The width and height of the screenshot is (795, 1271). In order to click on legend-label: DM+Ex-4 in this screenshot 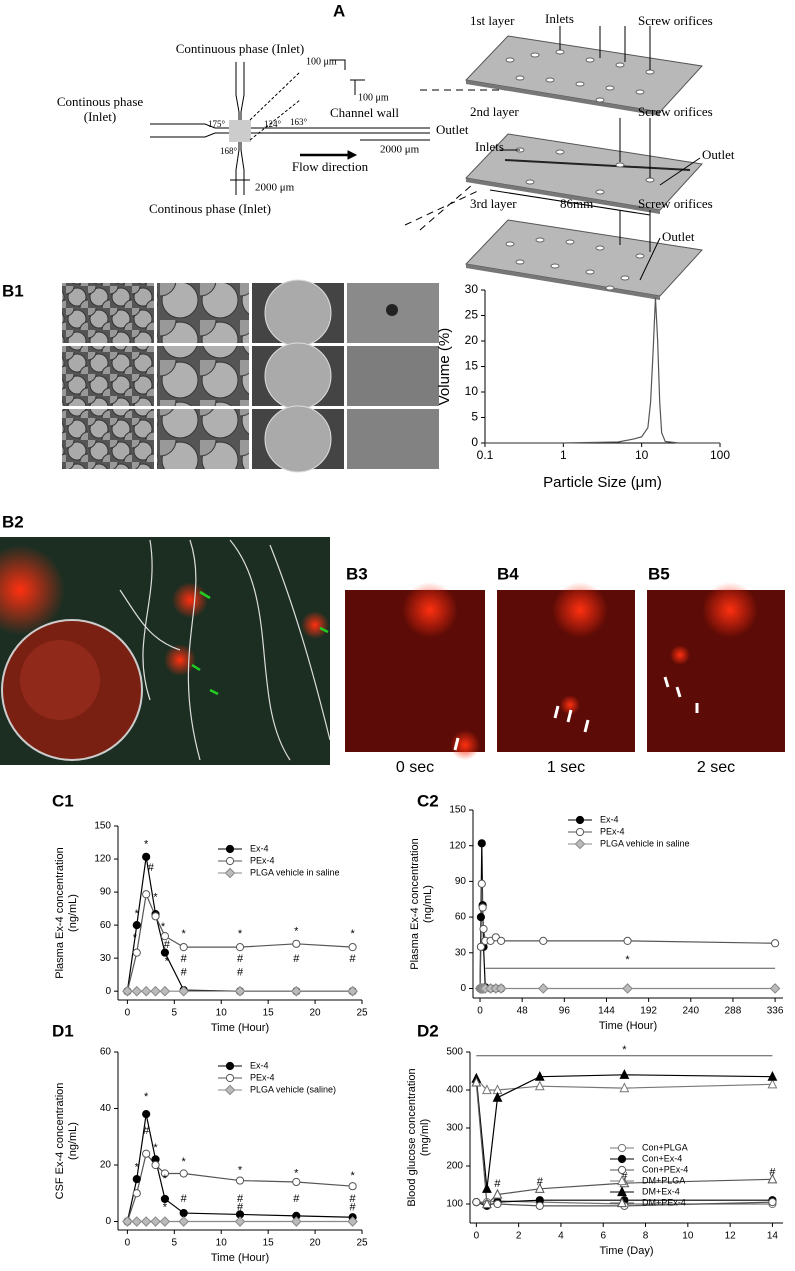, I will do `click(661, 1191)`.